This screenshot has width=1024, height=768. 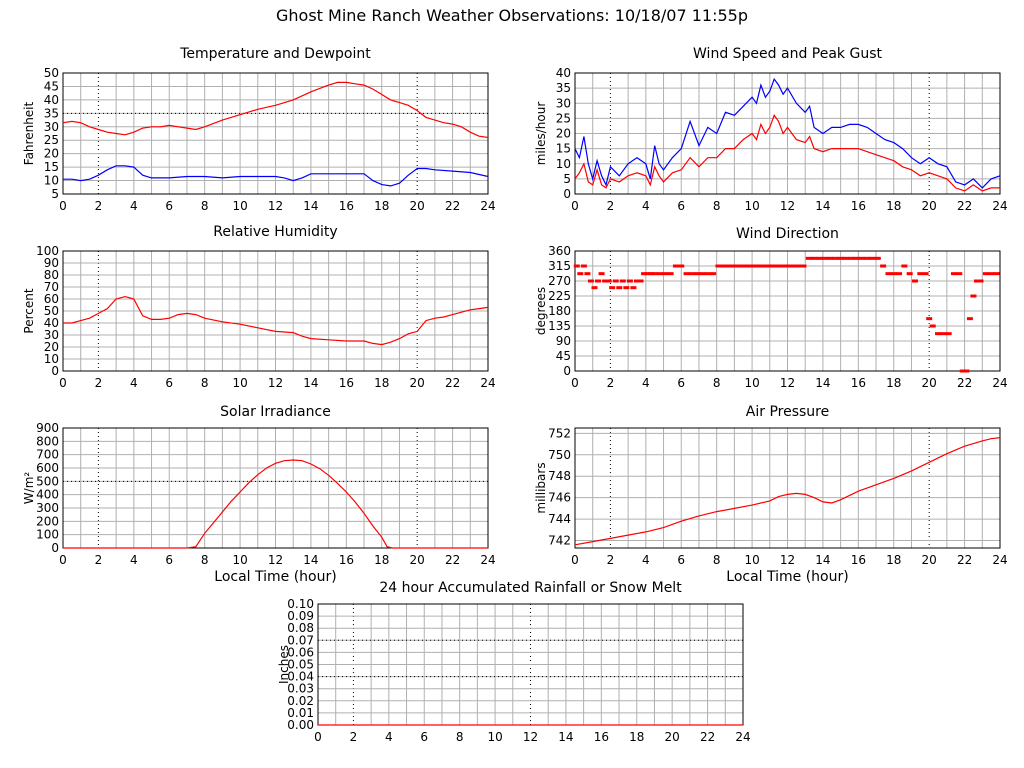 I want to click on rain-ytick-label: 0.03, so click(x=300, y=689).